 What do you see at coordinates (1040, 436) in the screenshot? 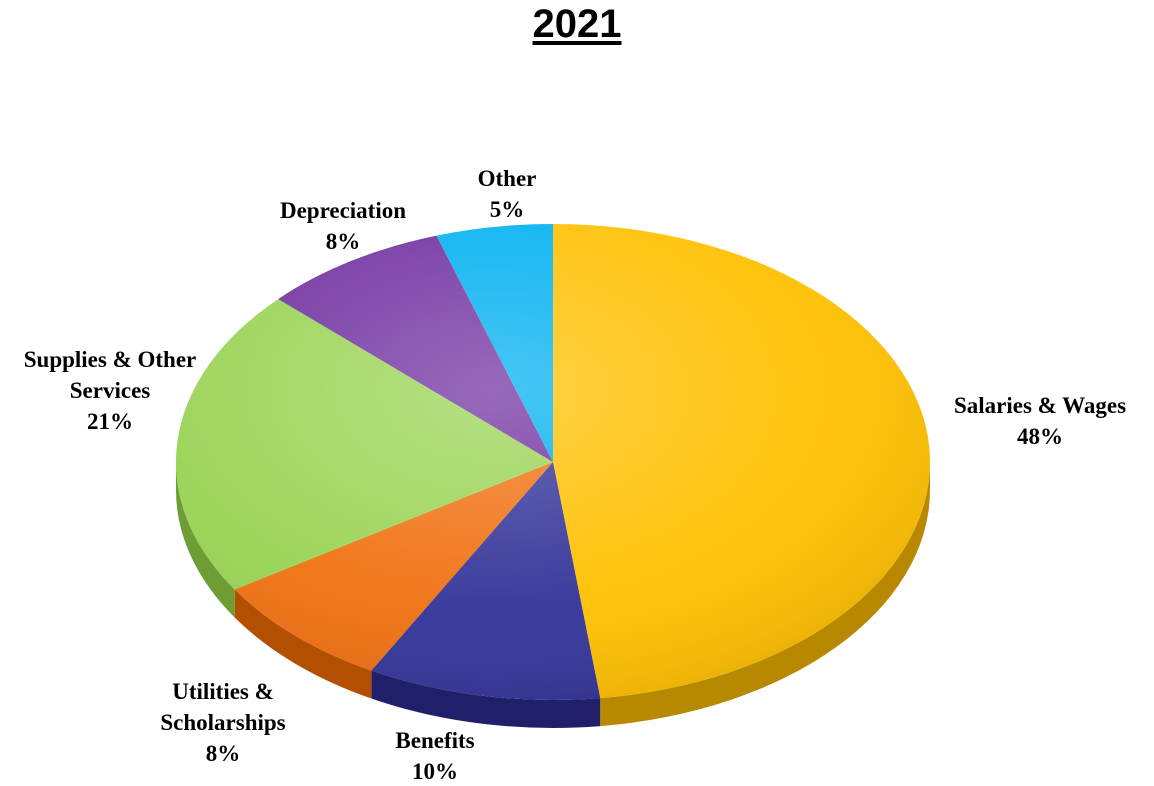
I see `slice-value-label: 48%` at bounding box center [1040, 436].